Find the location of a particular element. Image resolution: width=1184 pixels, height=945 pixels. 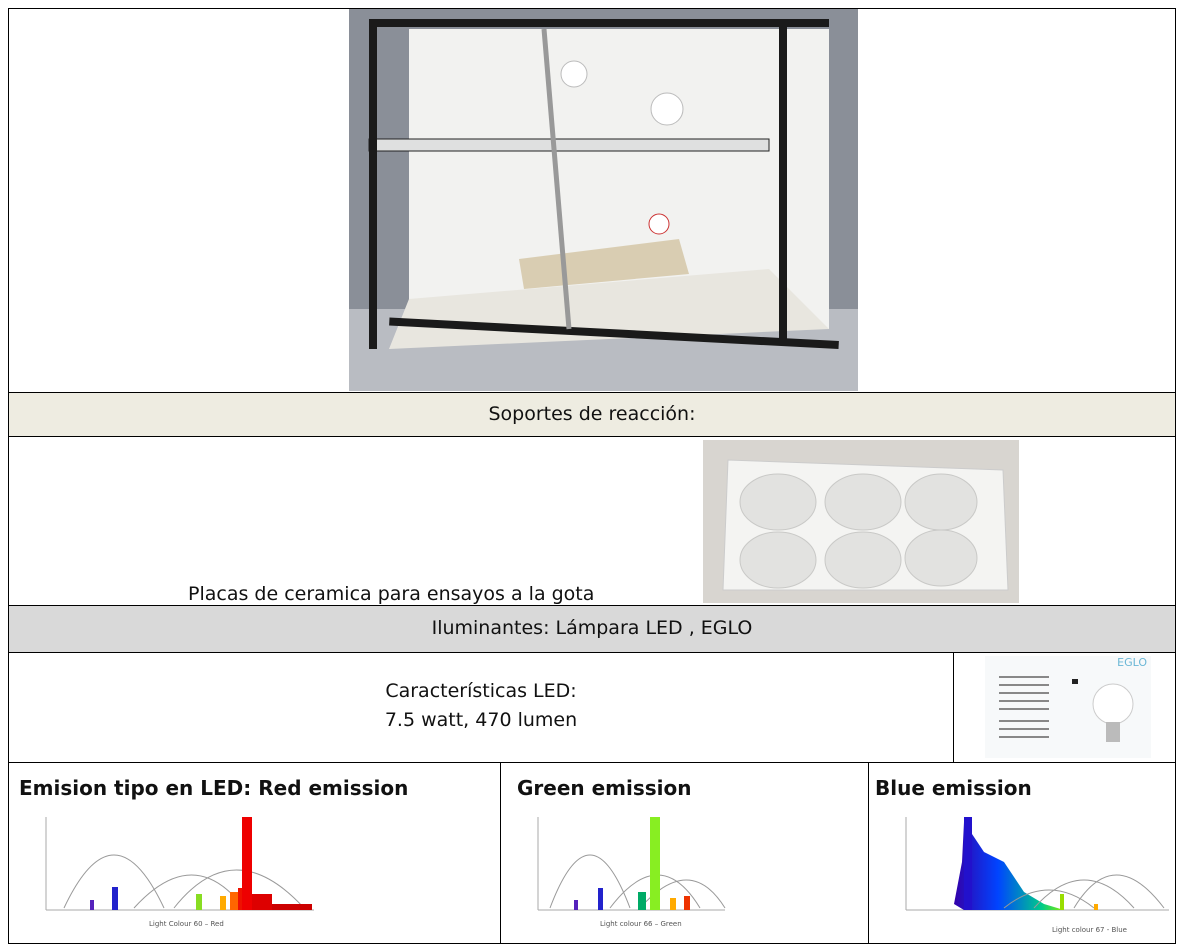

eglo-datasheet: EGLO is located at coordinates (1068, 707).